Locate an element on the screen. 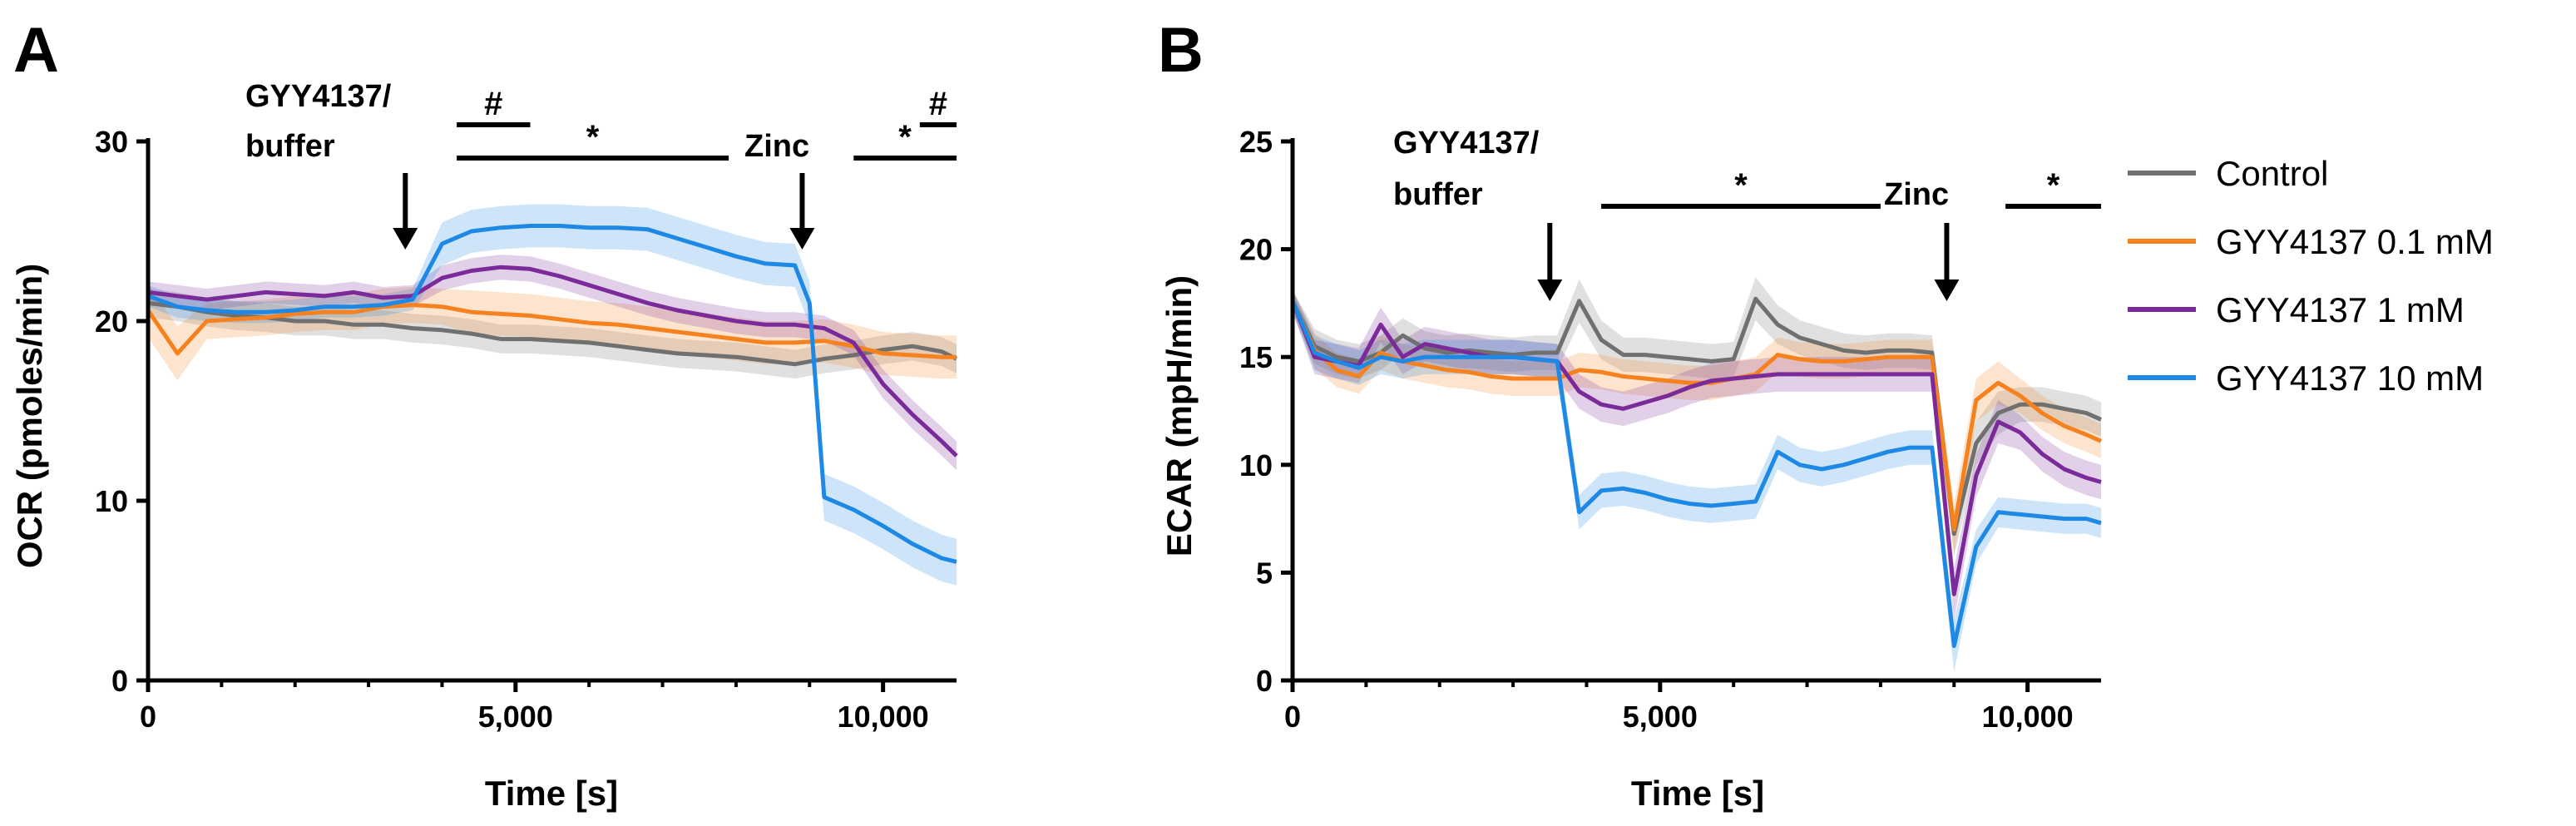 Image resolution: width=2576 pixels, height=826 pixels. y-tick-label-b-4: 20 is located at coordinates (1256, 250).